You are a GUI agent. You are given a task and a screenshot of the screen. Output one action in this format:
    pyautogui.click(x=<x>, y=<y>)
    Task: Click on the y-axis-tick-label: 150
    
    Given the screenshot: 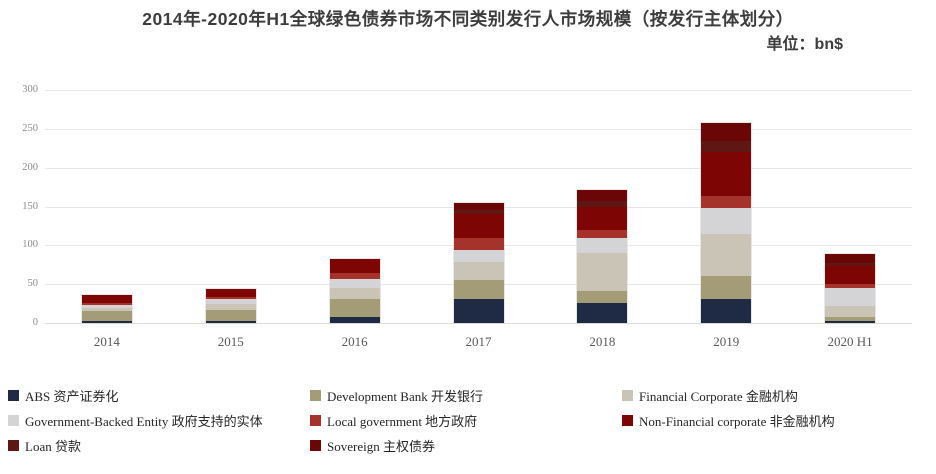 What is the action you would take?
    pyautogui.click(x=30, y=206)
    